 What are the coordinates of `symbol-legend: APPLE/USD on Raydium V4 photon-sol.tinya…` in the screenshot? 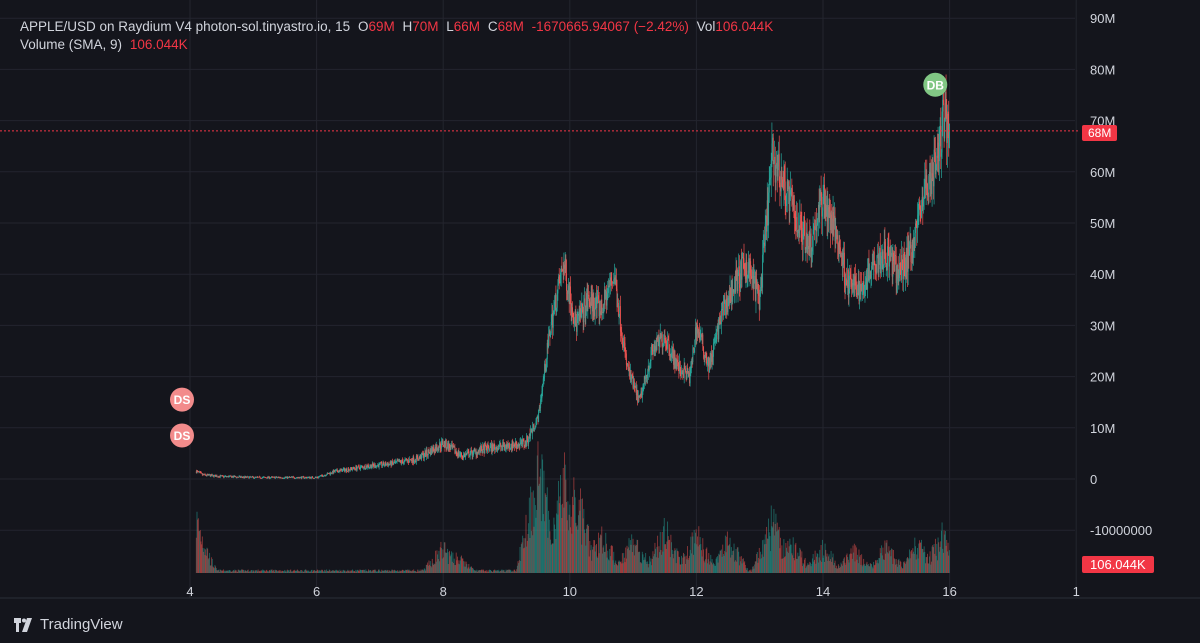 It's located at (396, 26).